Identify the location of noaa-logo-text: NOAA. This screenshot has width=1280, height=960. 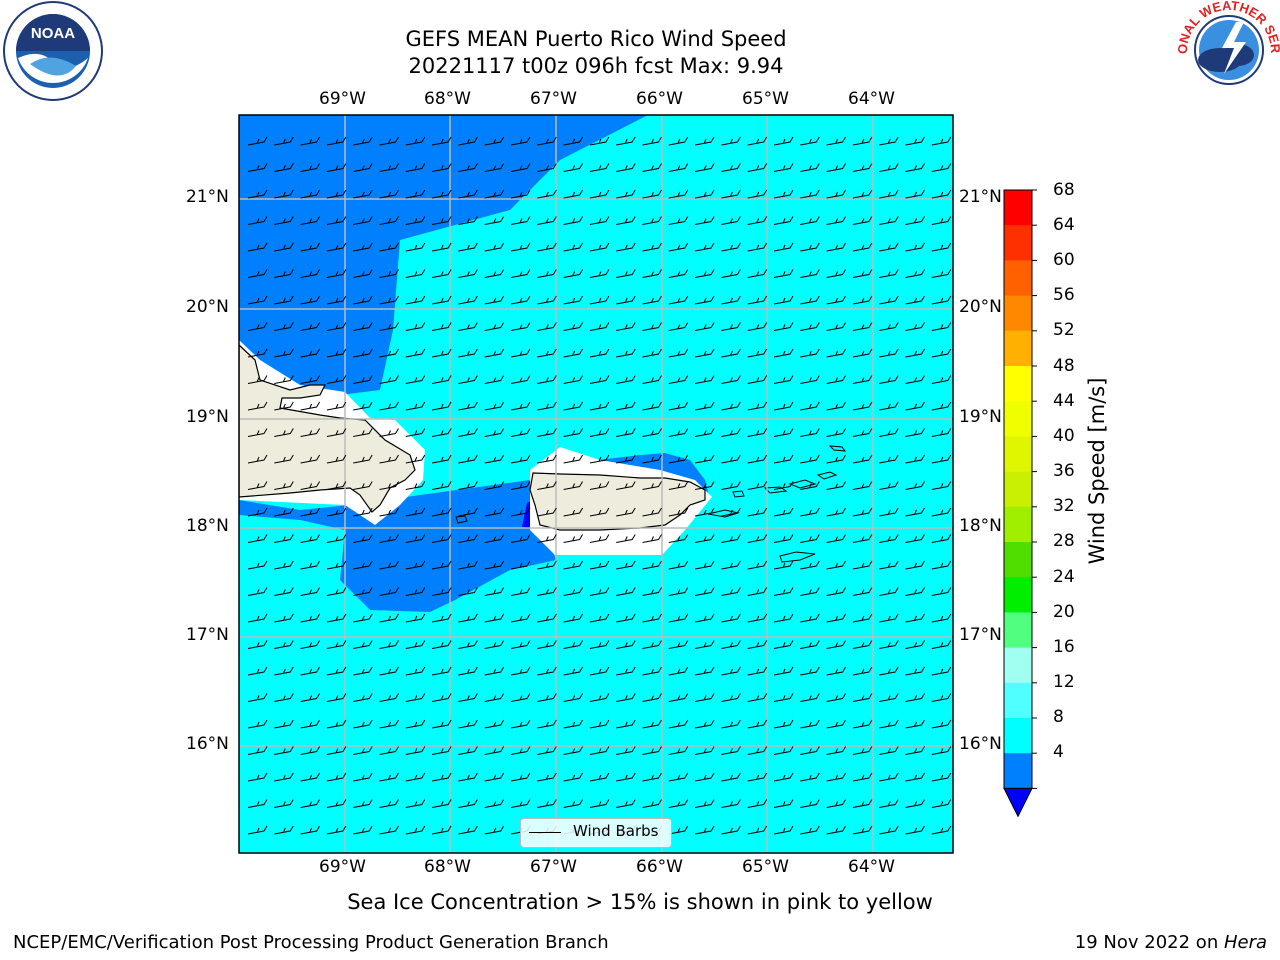
(53, 33).